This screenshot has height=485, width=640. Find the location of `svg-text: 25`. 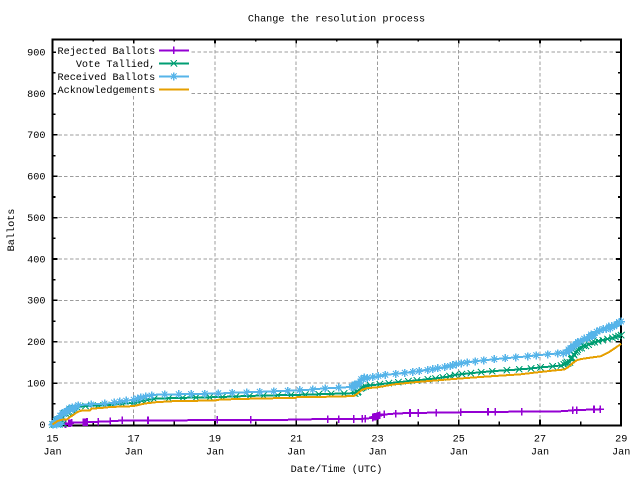

svg-text: 25 is located at coordinates (459, 440).